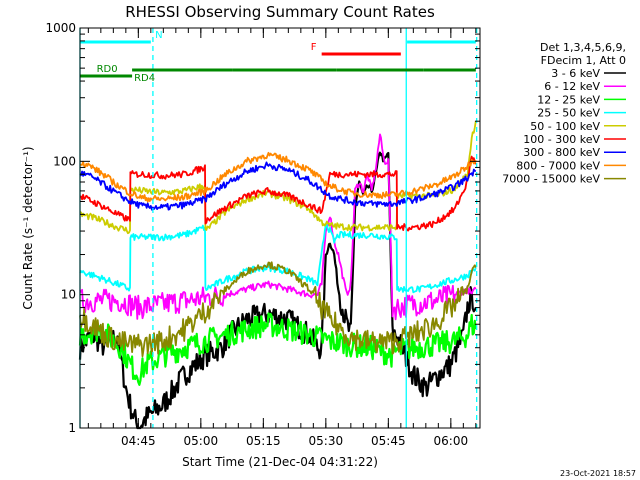  I want to click on series-line-50-100-kev, so click(278, 178).